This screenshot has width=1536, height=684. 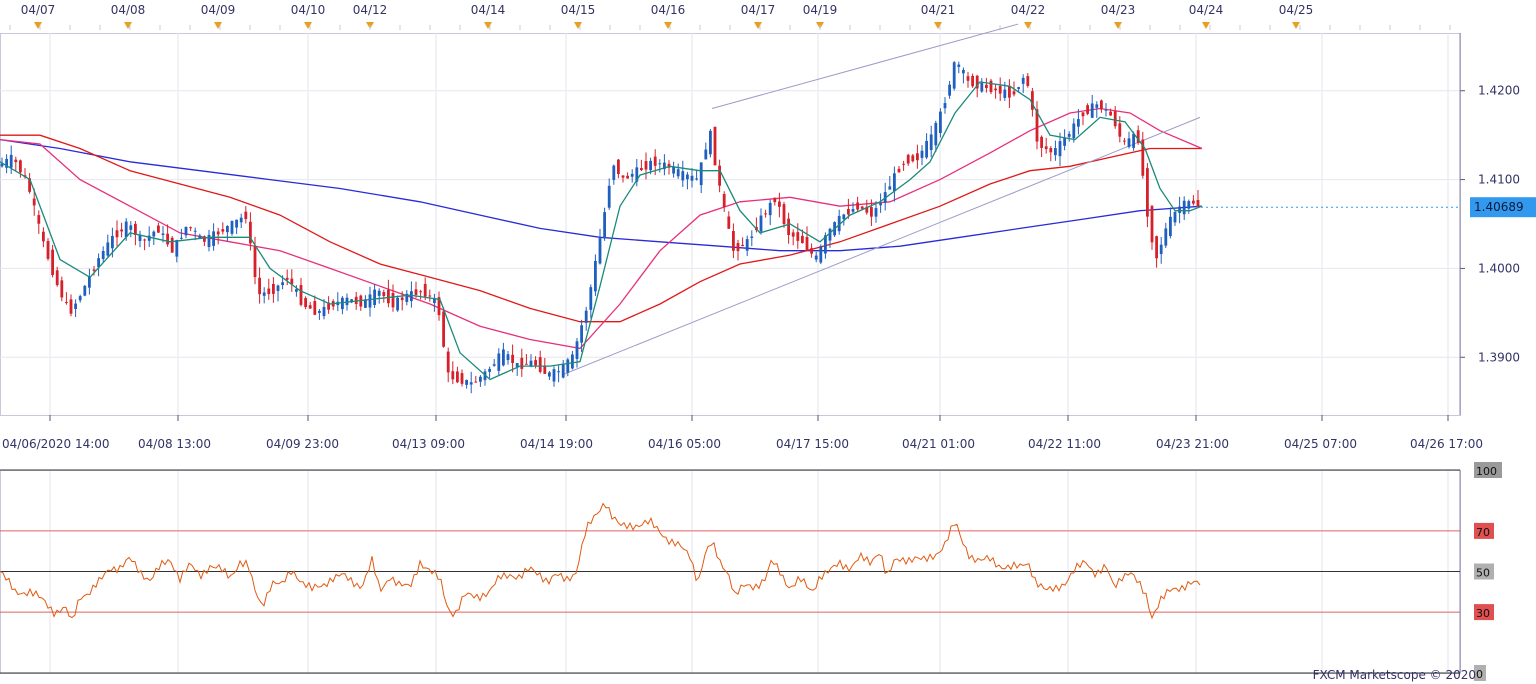 What do you see at coordinates (218, 10) in the screenshot?
I see `date-flag-label: 04/09` at bounding box center [218, 10].